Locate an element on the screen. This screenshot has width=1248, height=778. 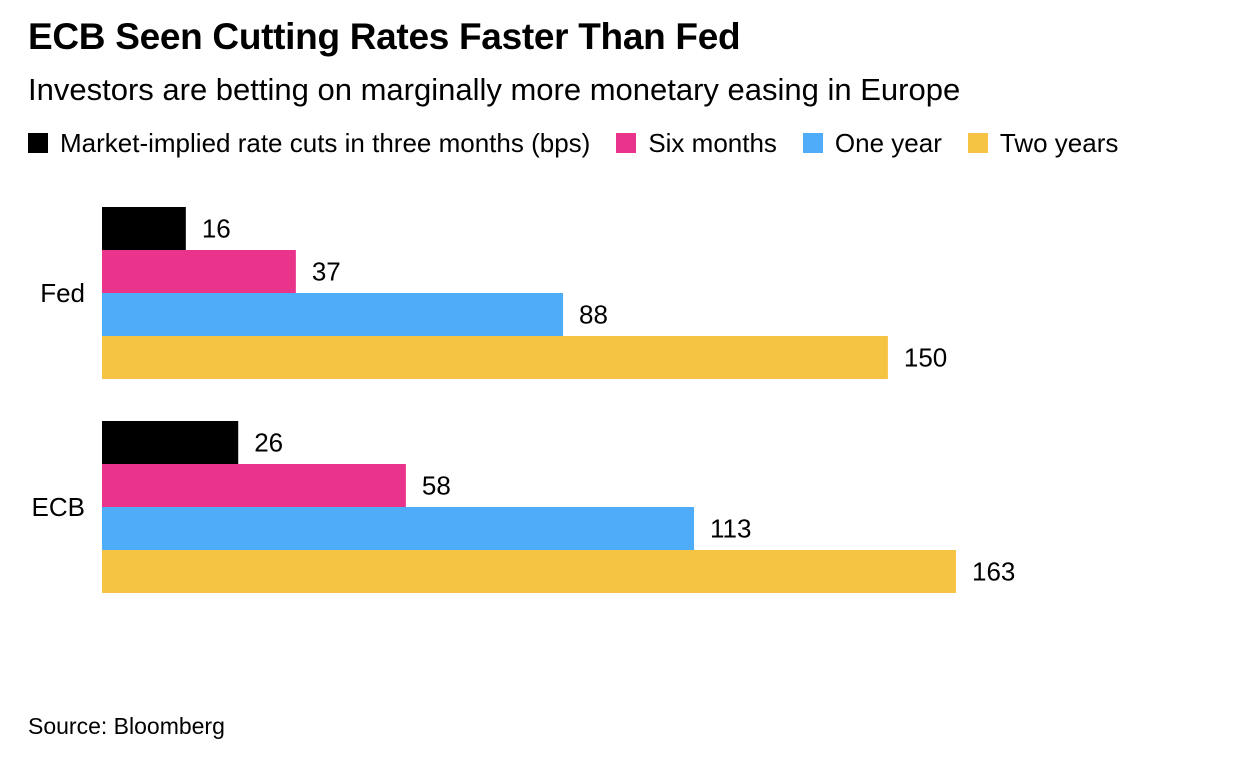
bar-ecb-two-years is located at coordinates (529, 571).